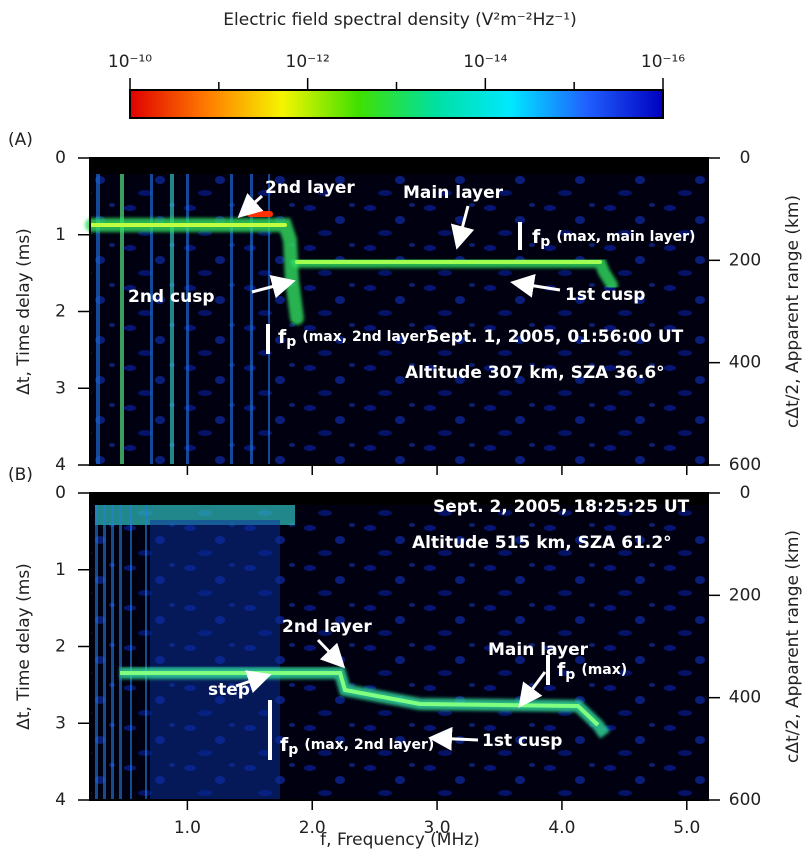 This screenshot has width=809, height=855. Describe the element at coordinates (171, 297) in the screenshot. I see `annotation: 2nd cusp` at that location.